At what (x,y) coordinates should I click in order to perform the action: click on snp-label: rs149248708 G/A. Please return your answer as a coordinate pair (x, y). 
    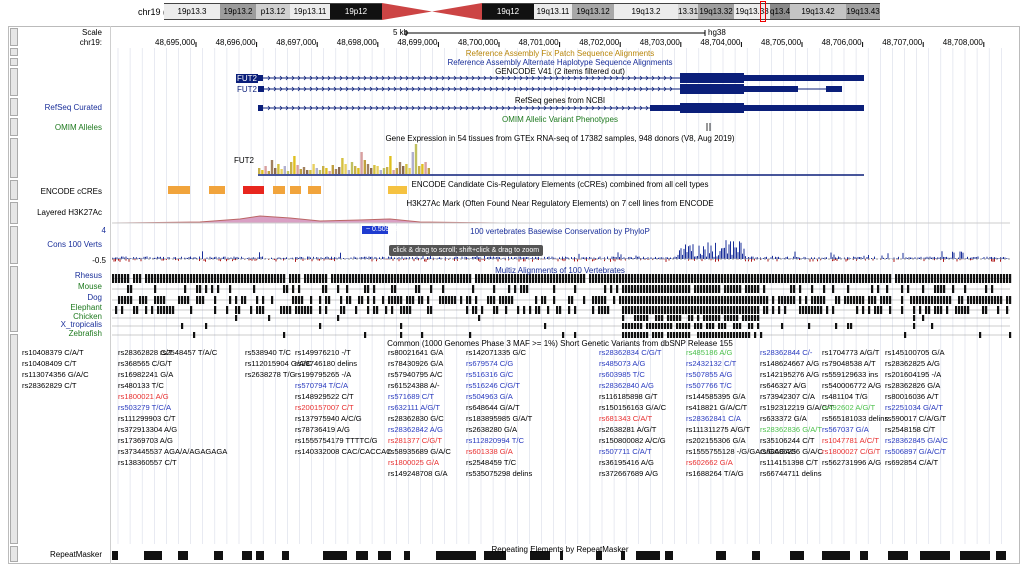
    Looking at the image, I should click on (418, 473).